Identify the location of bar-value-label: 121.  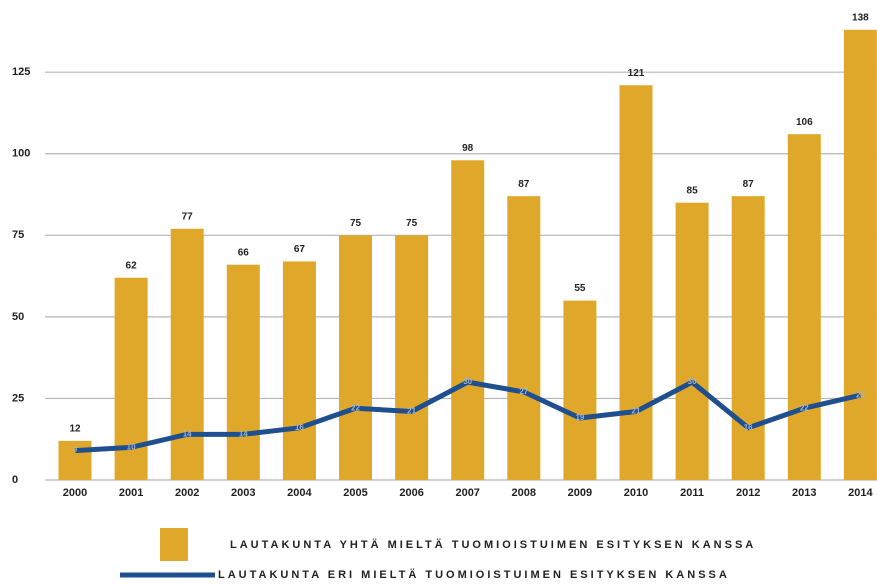
(636, 73).